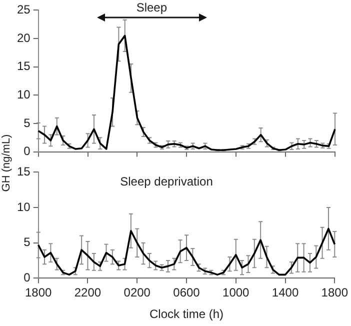 This screenshot has width=351, height=326. I want to click on x-tick-label: 0600, so click(186, 293).